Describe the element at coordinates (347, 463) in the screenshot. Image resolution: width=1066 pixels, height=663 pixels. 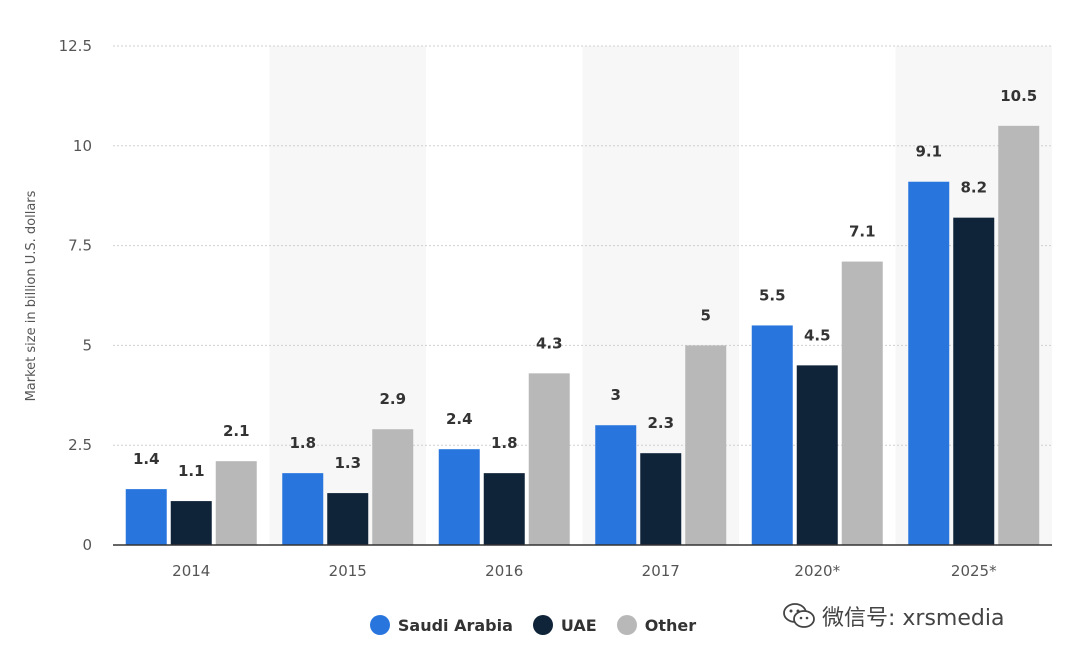
I see `data-label: 1.3` at that location.